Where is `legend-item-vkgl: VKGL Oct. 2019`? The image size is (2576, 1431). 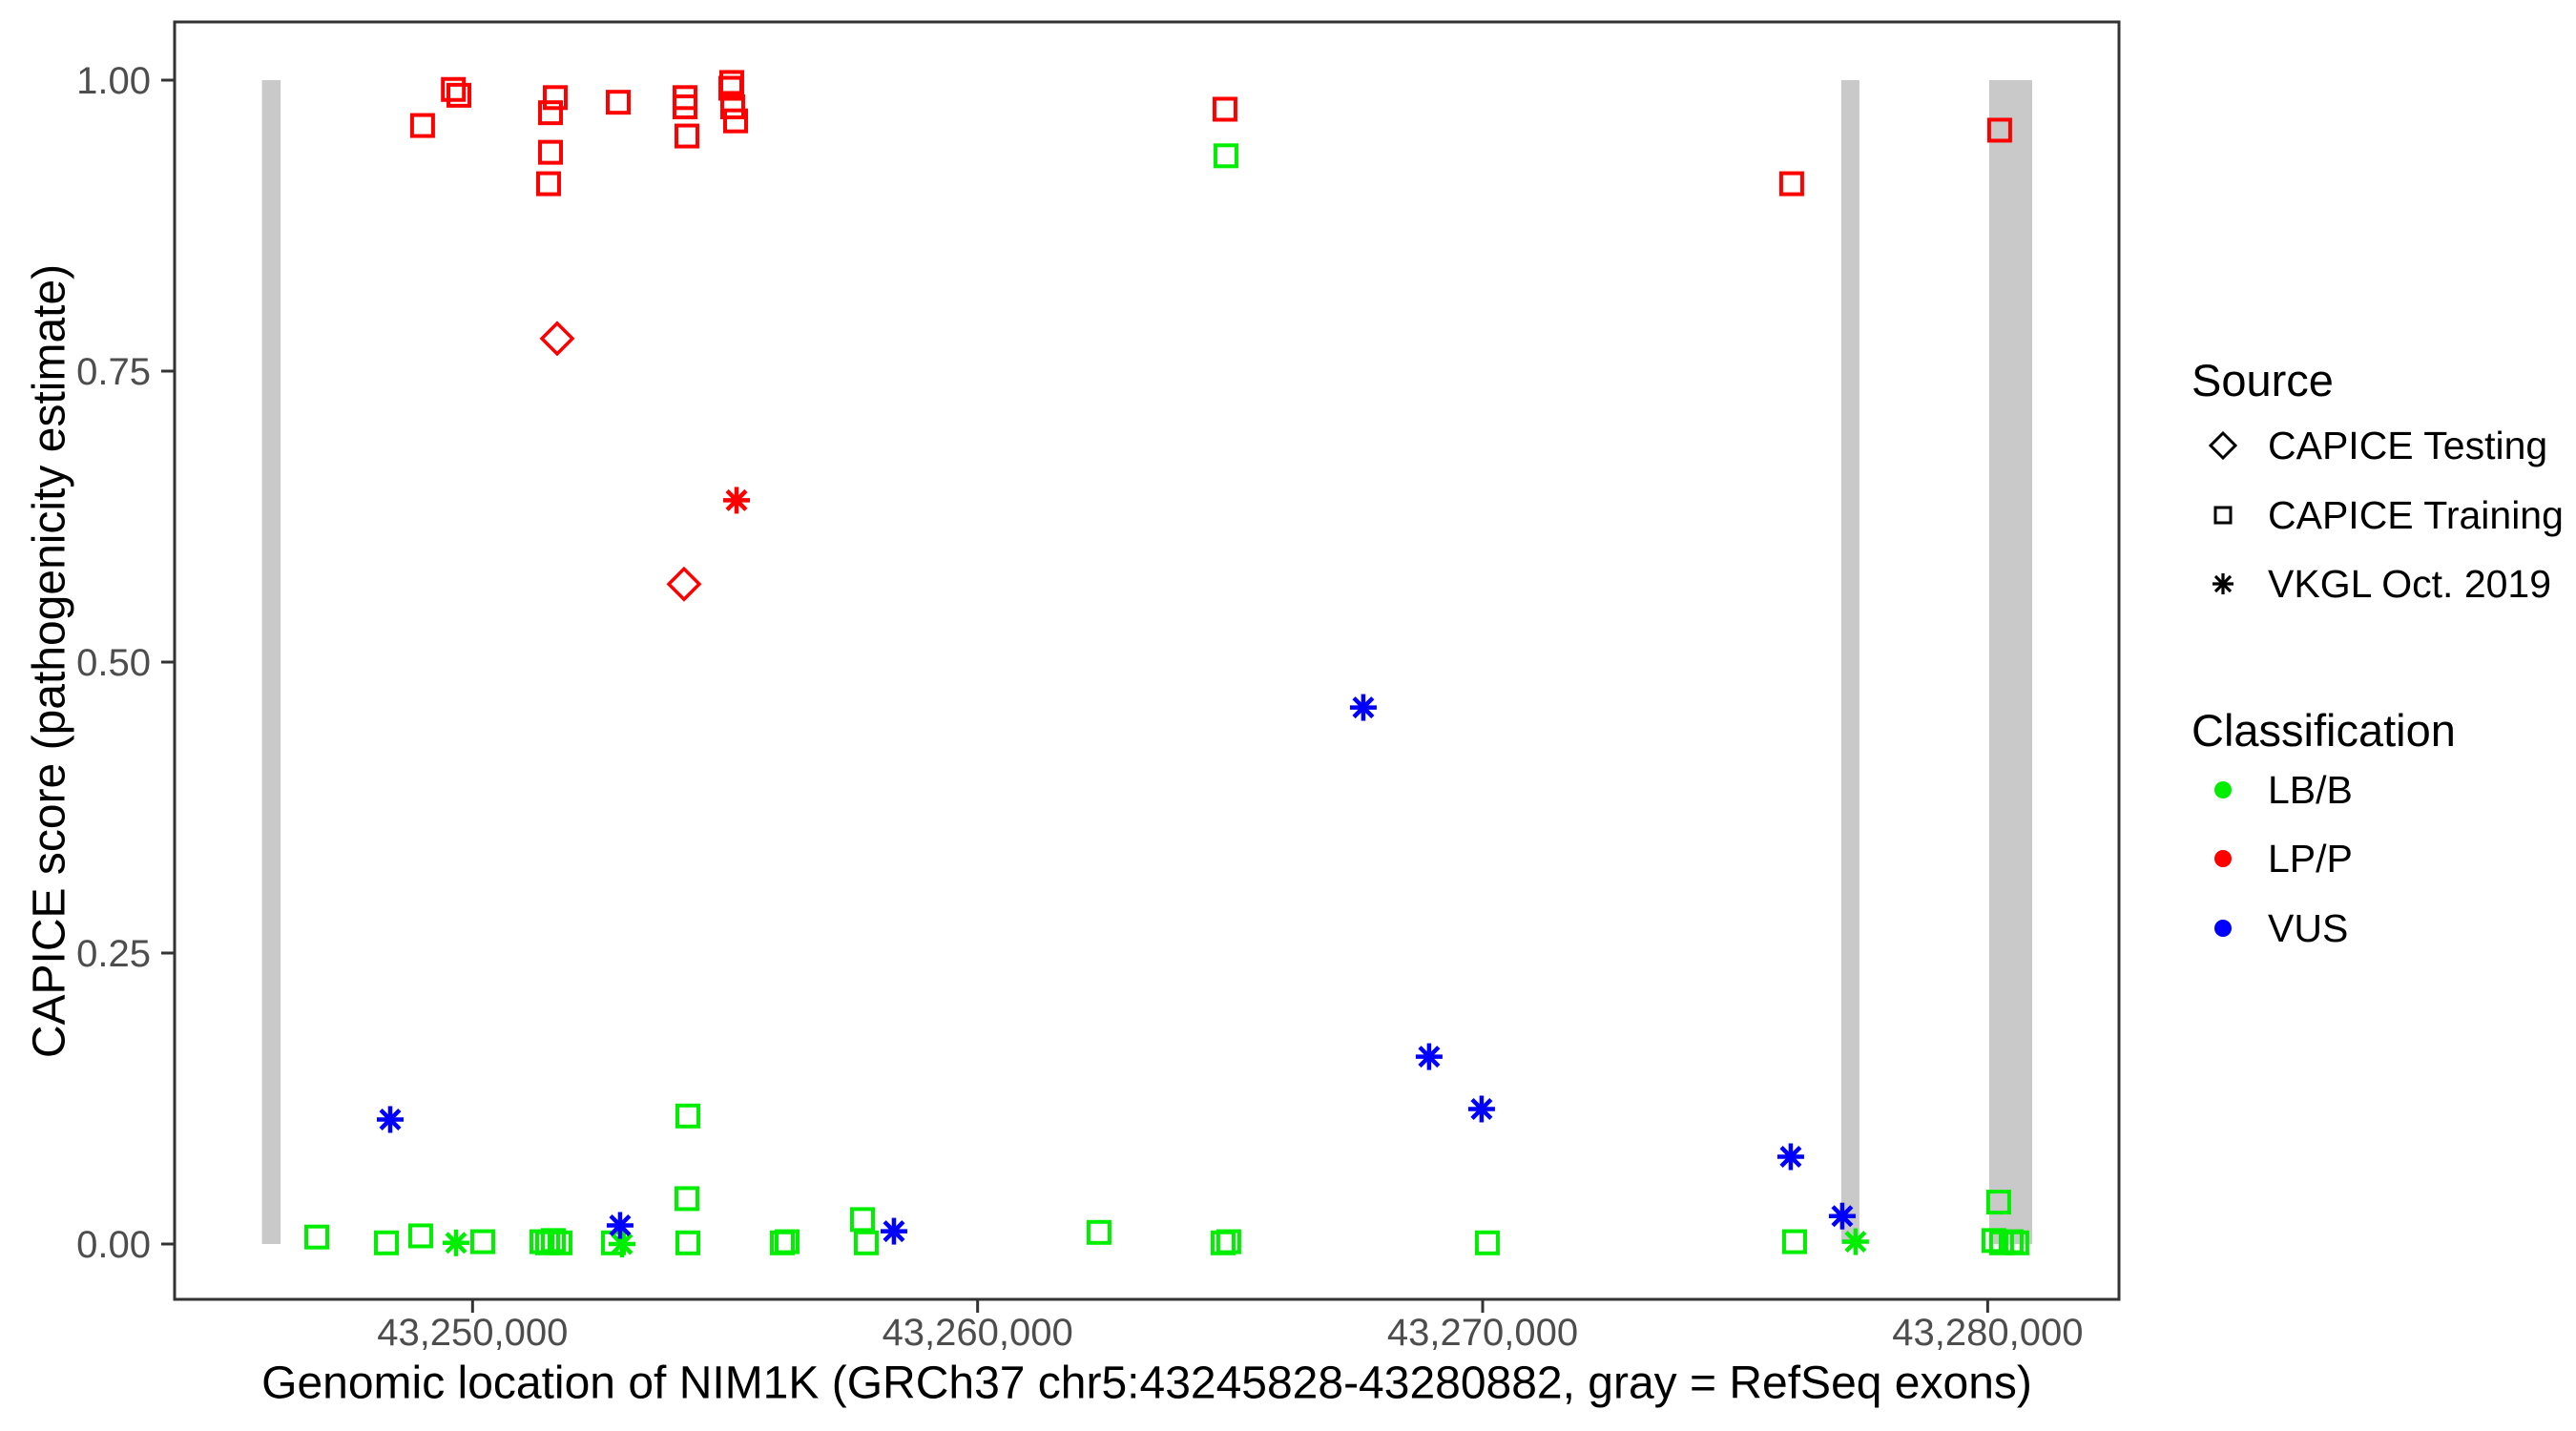 legend-item-vkgl: VKGL Oct. 2019 is located at coordinates (2376, 584).